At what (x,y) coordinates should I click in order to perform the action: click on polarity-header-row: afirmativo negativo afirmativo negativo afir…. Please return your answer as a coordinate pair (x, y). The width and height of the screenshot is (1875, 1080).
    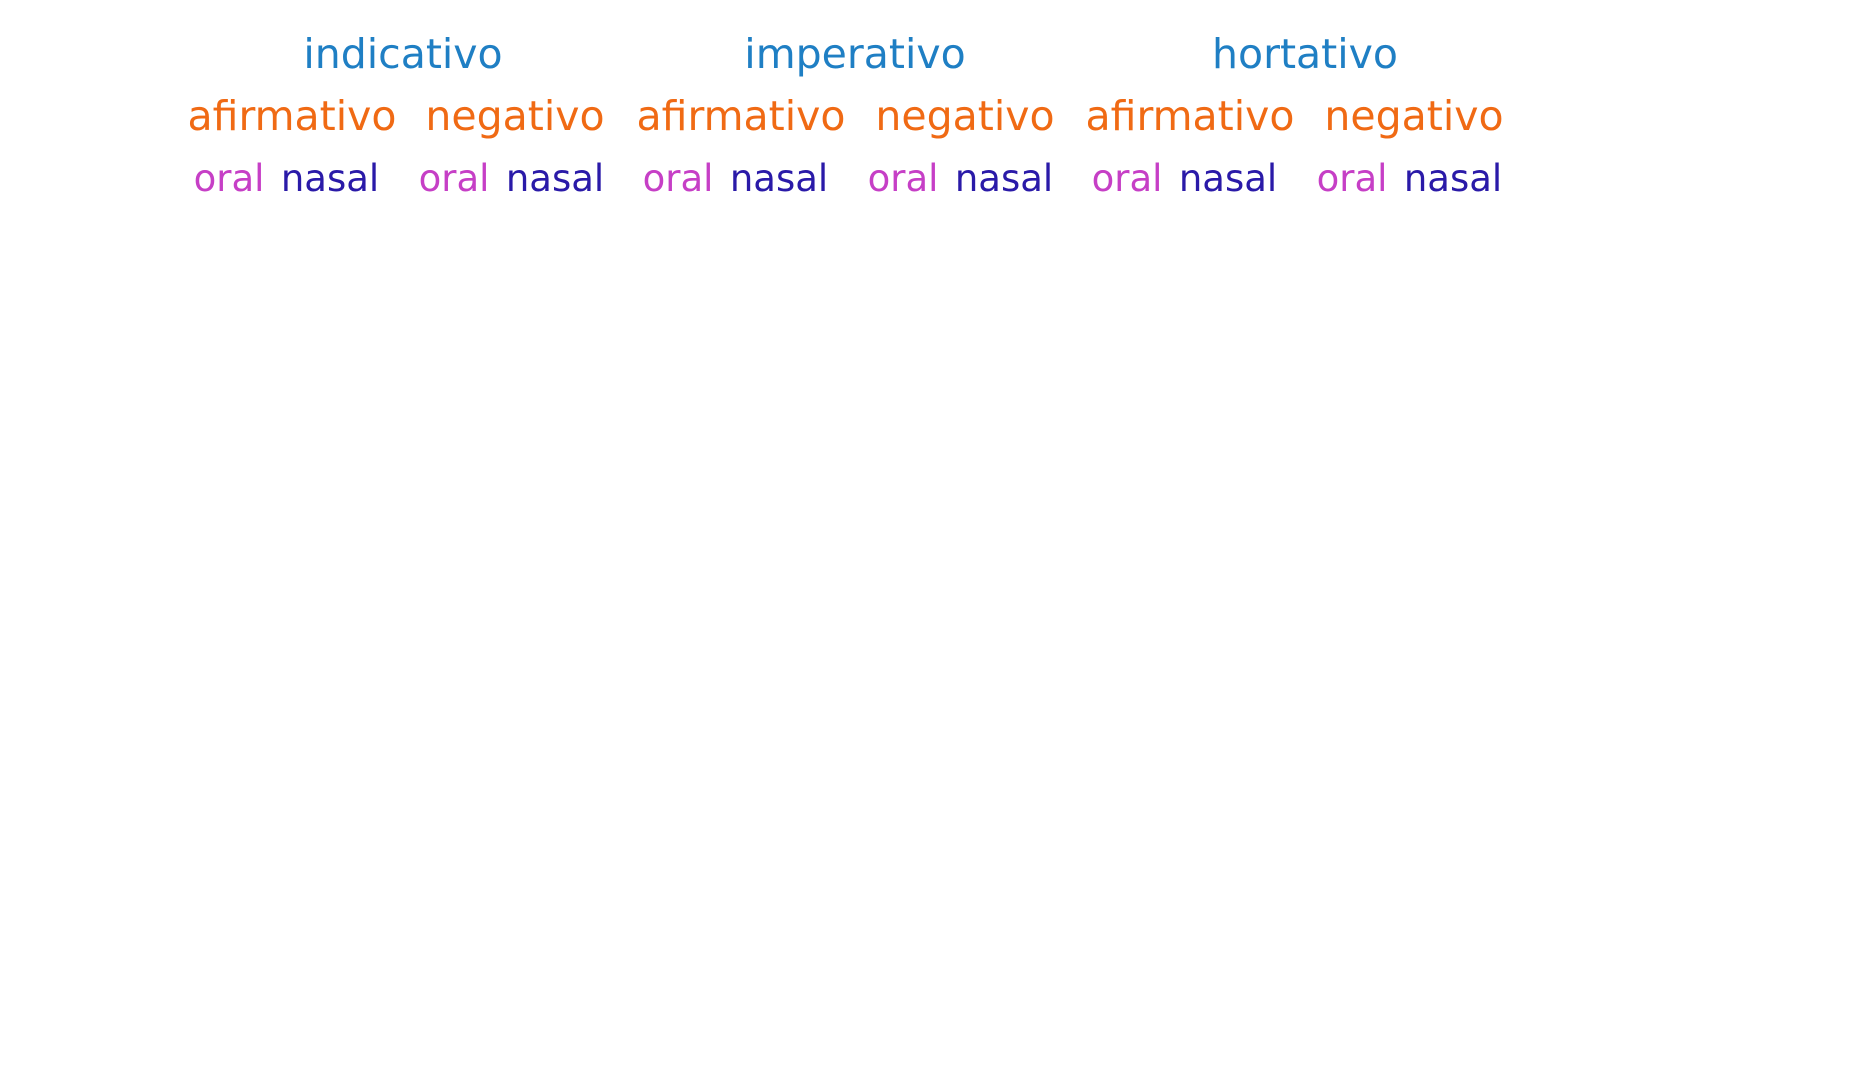
    Looking at the image, I should click on (937, 126).